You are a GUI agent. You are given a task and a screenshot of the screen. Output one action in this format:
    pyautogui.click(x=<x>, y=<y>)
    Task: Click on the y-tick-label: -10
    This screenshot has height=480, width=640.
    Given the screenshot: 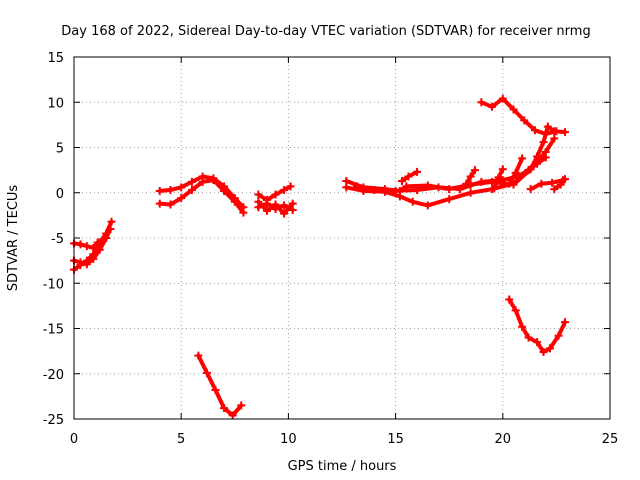 What is the action you would take?
    pyautogui.click(x=53, y=284)
    